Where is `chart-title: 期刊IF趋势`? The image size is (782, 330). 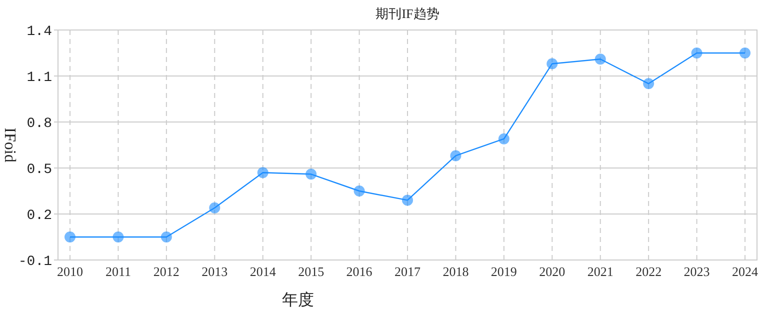
chart-title: 期刊IF趋势 is located at coordinates (408, 13).